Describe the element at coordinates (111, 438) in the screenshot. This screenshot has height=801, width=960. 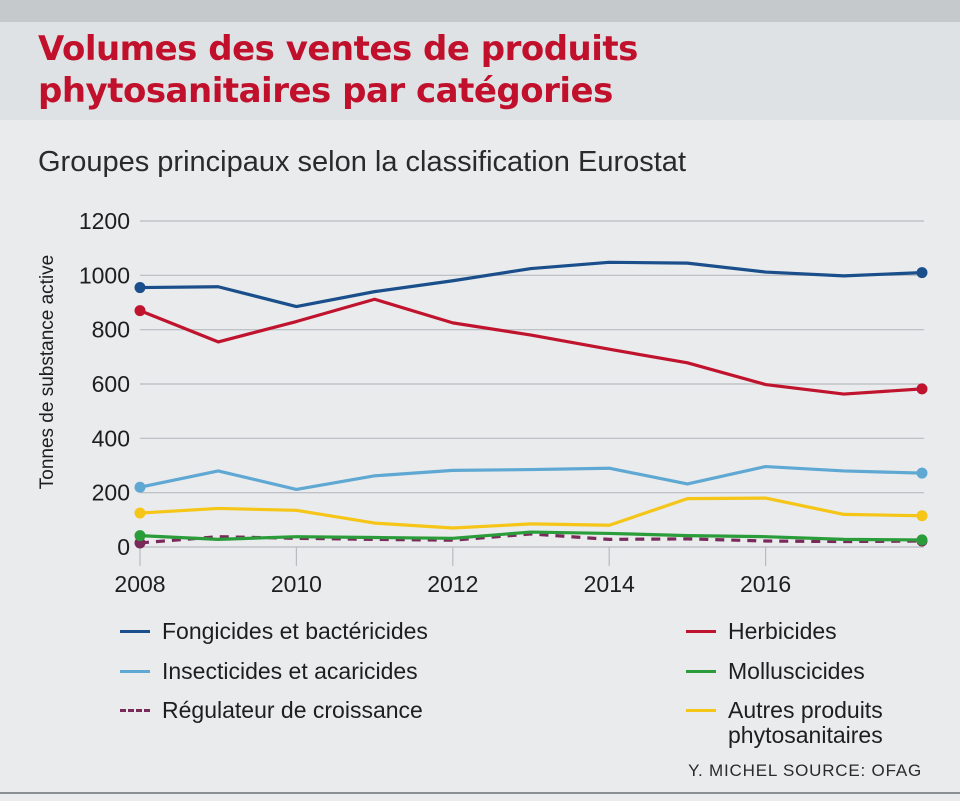
I see `y-tick-label: 400` at that location.